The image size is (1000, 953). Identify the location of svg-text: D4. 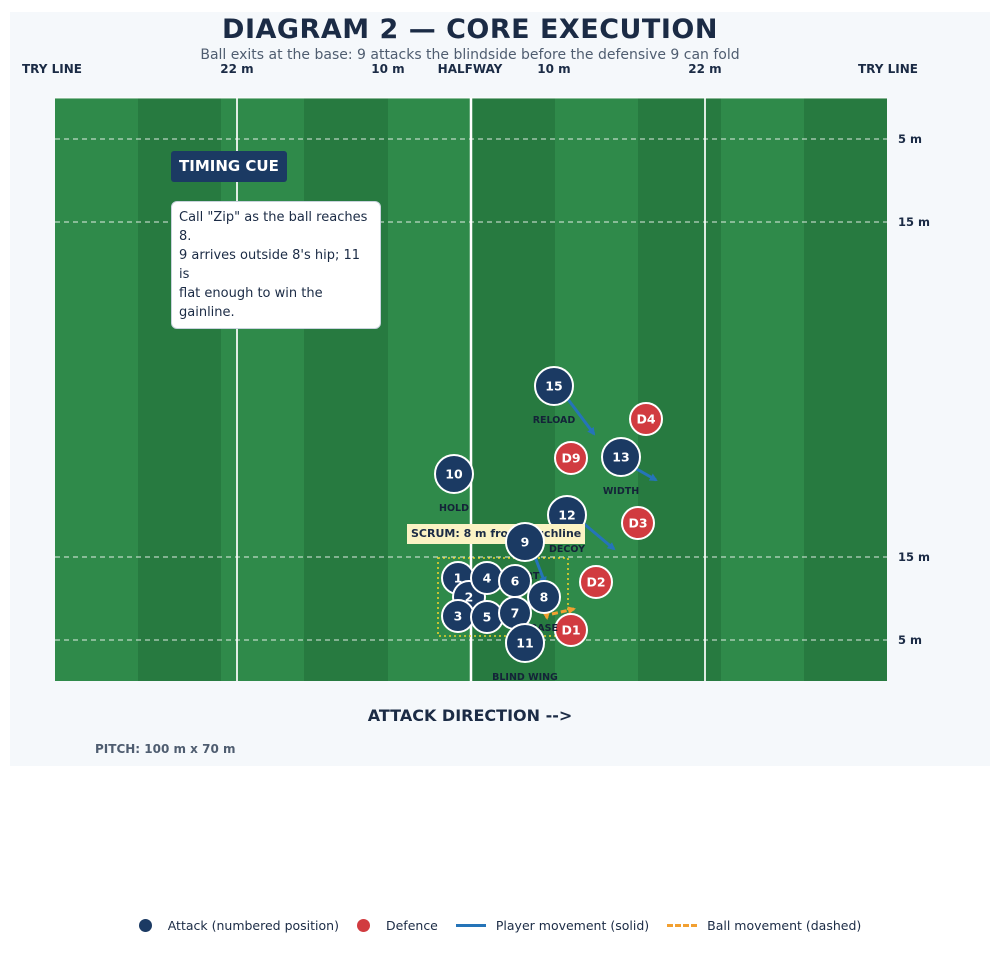
(645, 419).